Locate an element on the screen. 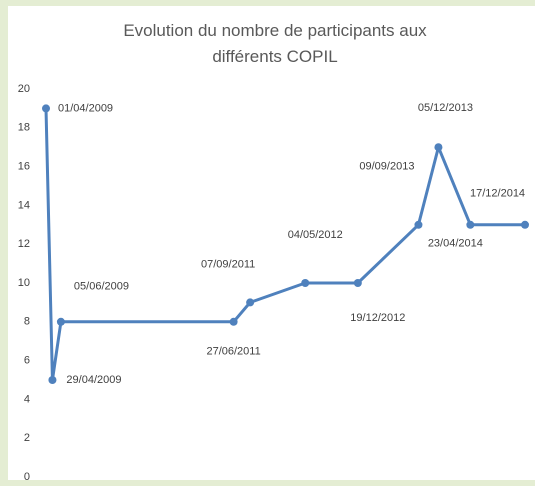 This screenshot has width=535, height=486. y-tick-label: 16 is located at coordinates (24, 167).